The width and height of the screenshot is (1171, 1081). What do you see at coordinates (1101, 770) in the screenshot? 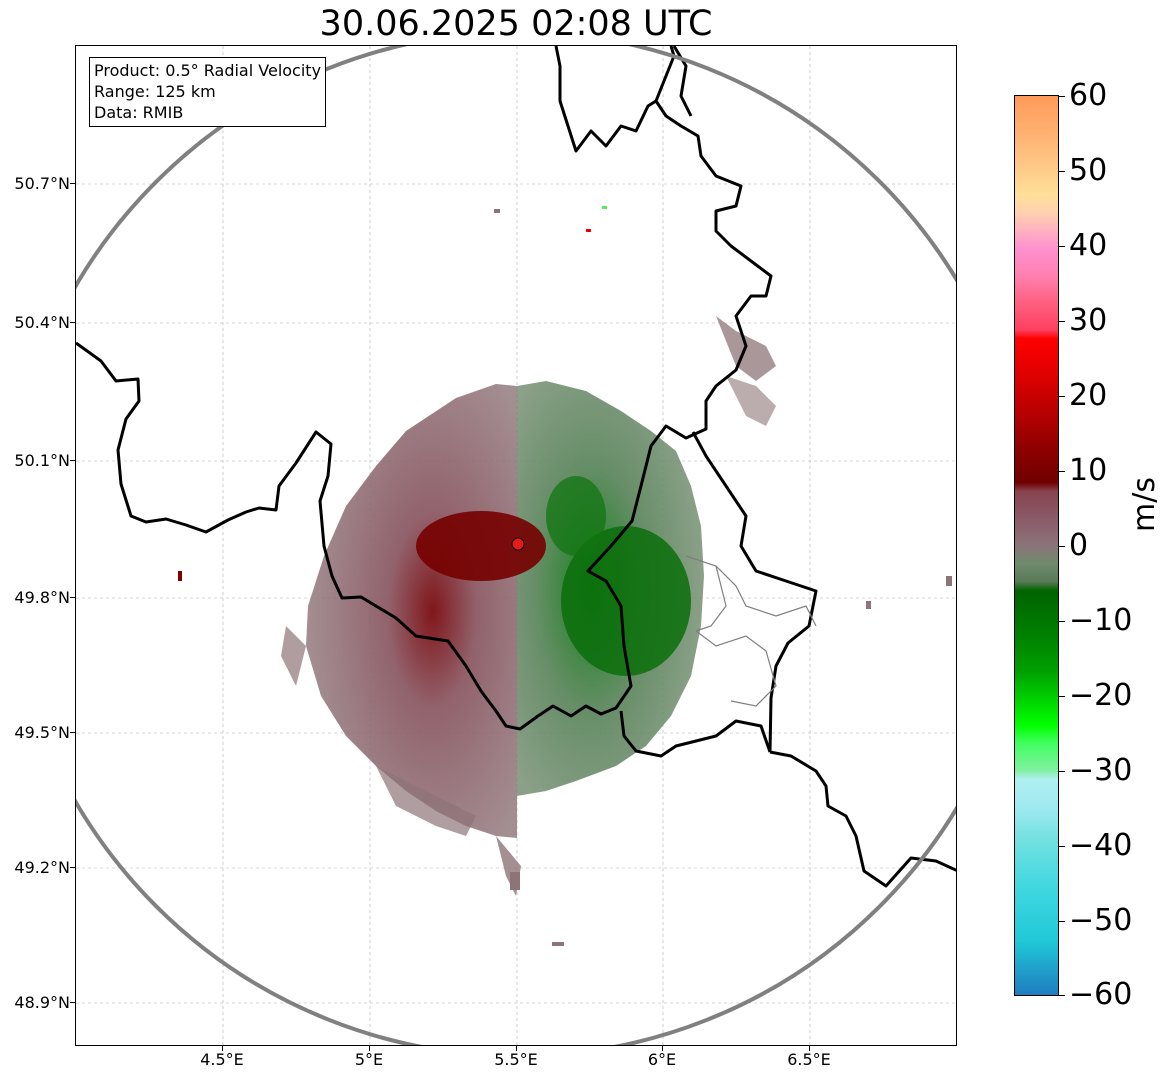
I see `colorbar-tick-label: −30` at bounding box center [1101, 770].